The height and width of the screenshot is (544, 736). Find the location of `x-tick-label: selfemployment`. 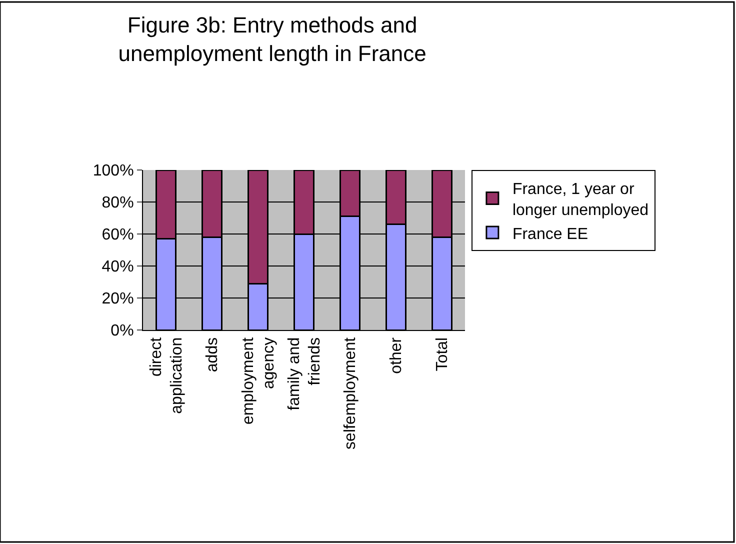

x-tick-label: selfemployment is located at coordinates (351, 393).